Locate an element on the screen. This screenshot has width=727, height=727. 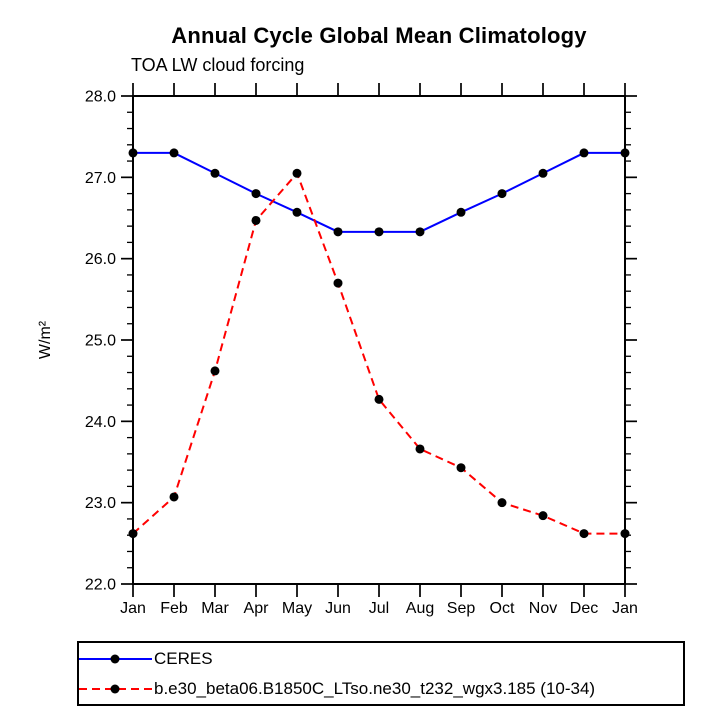
legend-row: CERES is located at coordinates (381, 659).